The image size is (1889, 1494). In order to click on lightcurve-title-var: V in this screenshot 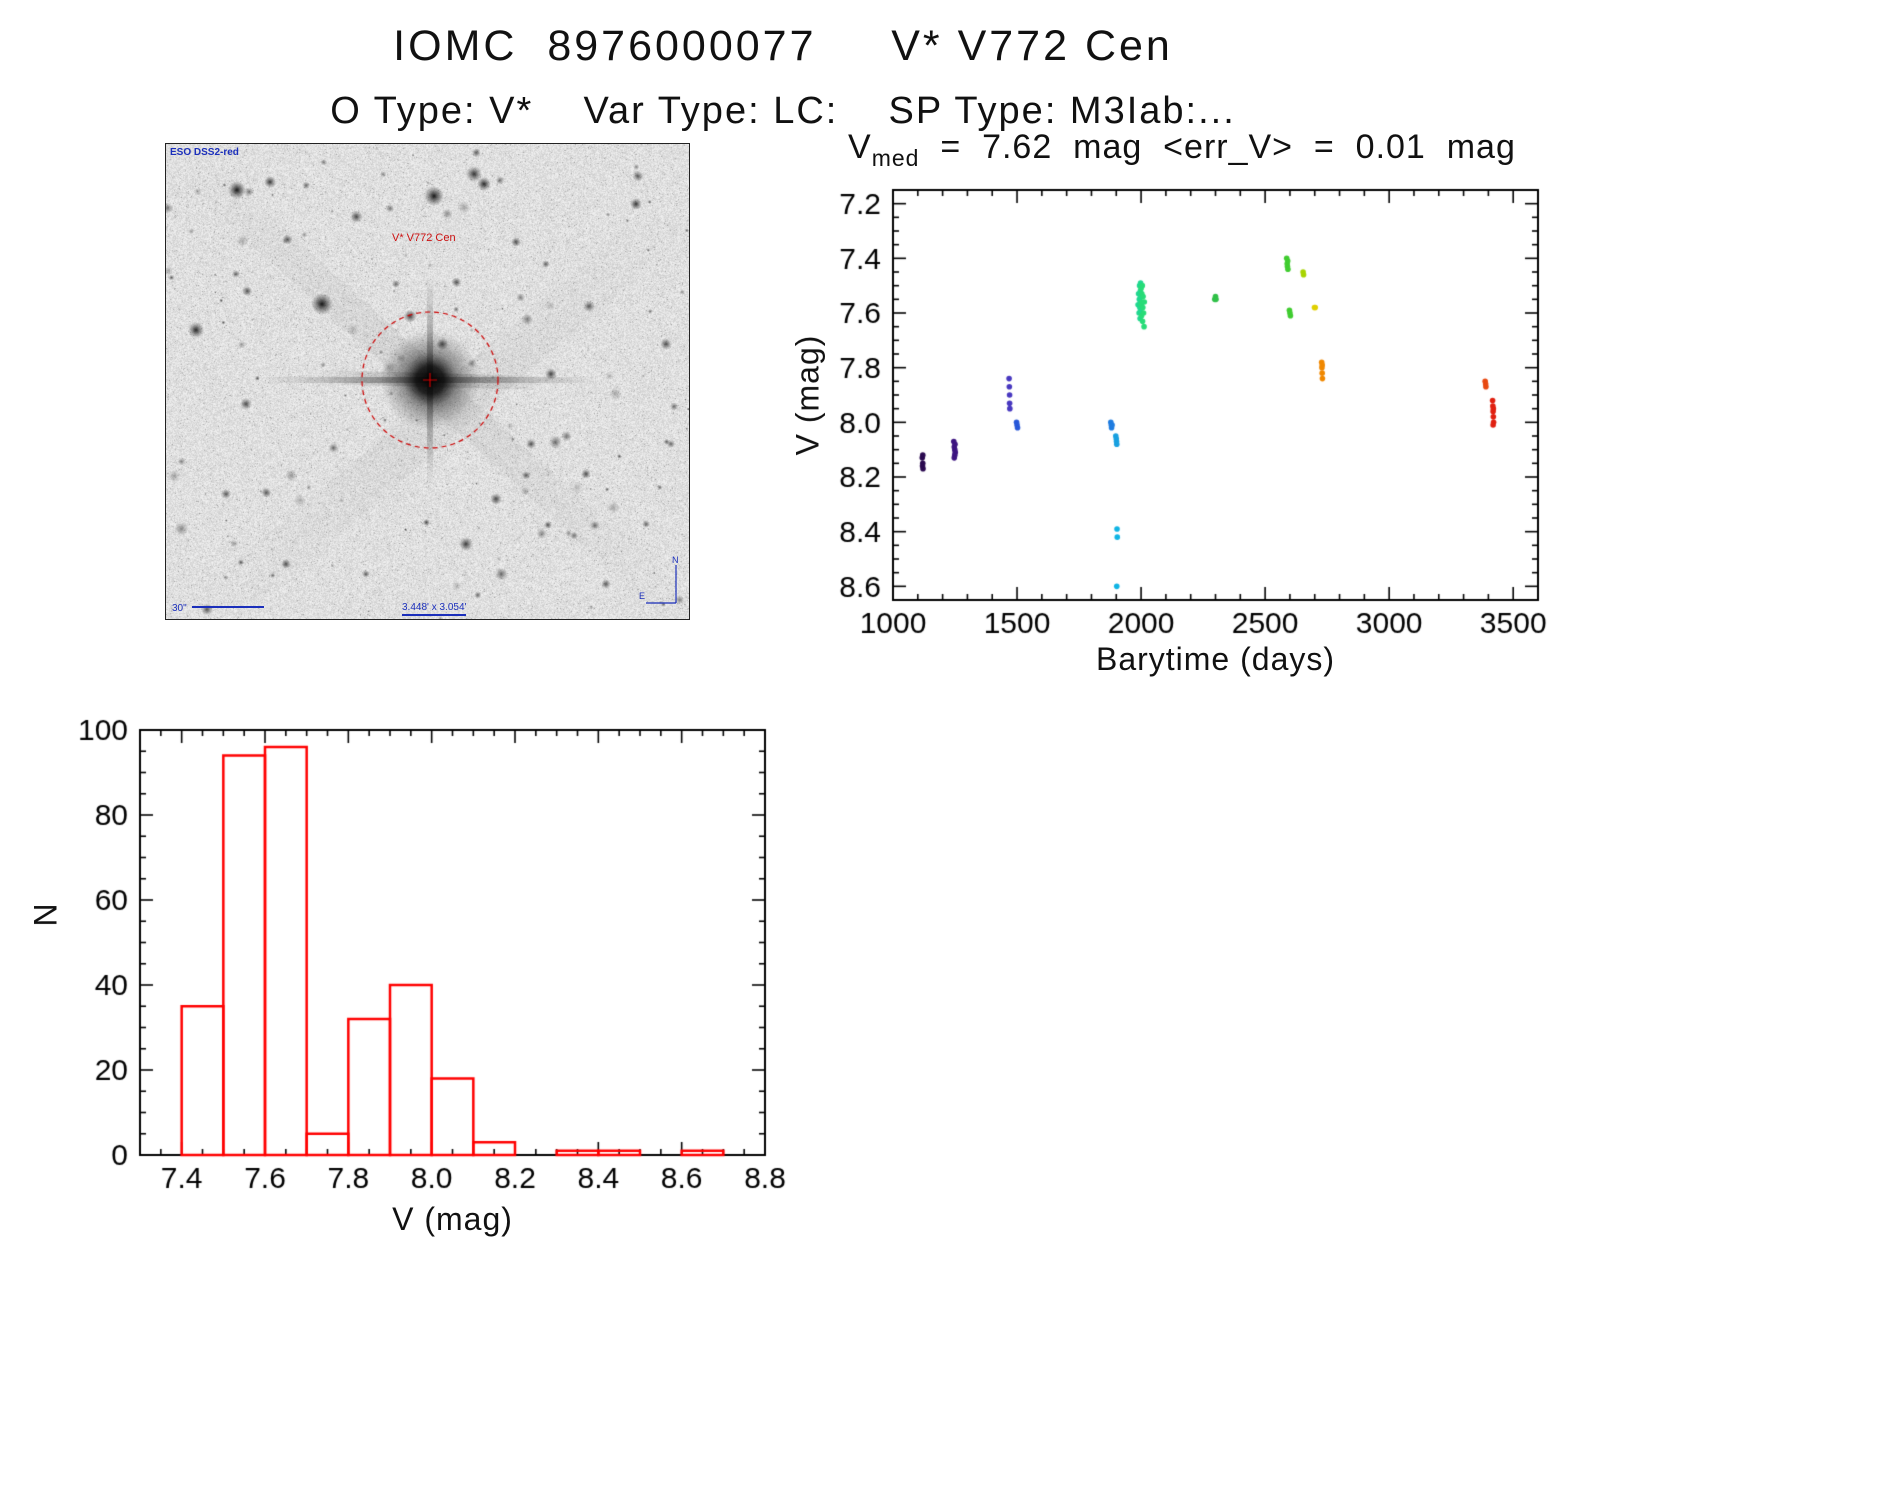, I will do `click(860, 147)`.